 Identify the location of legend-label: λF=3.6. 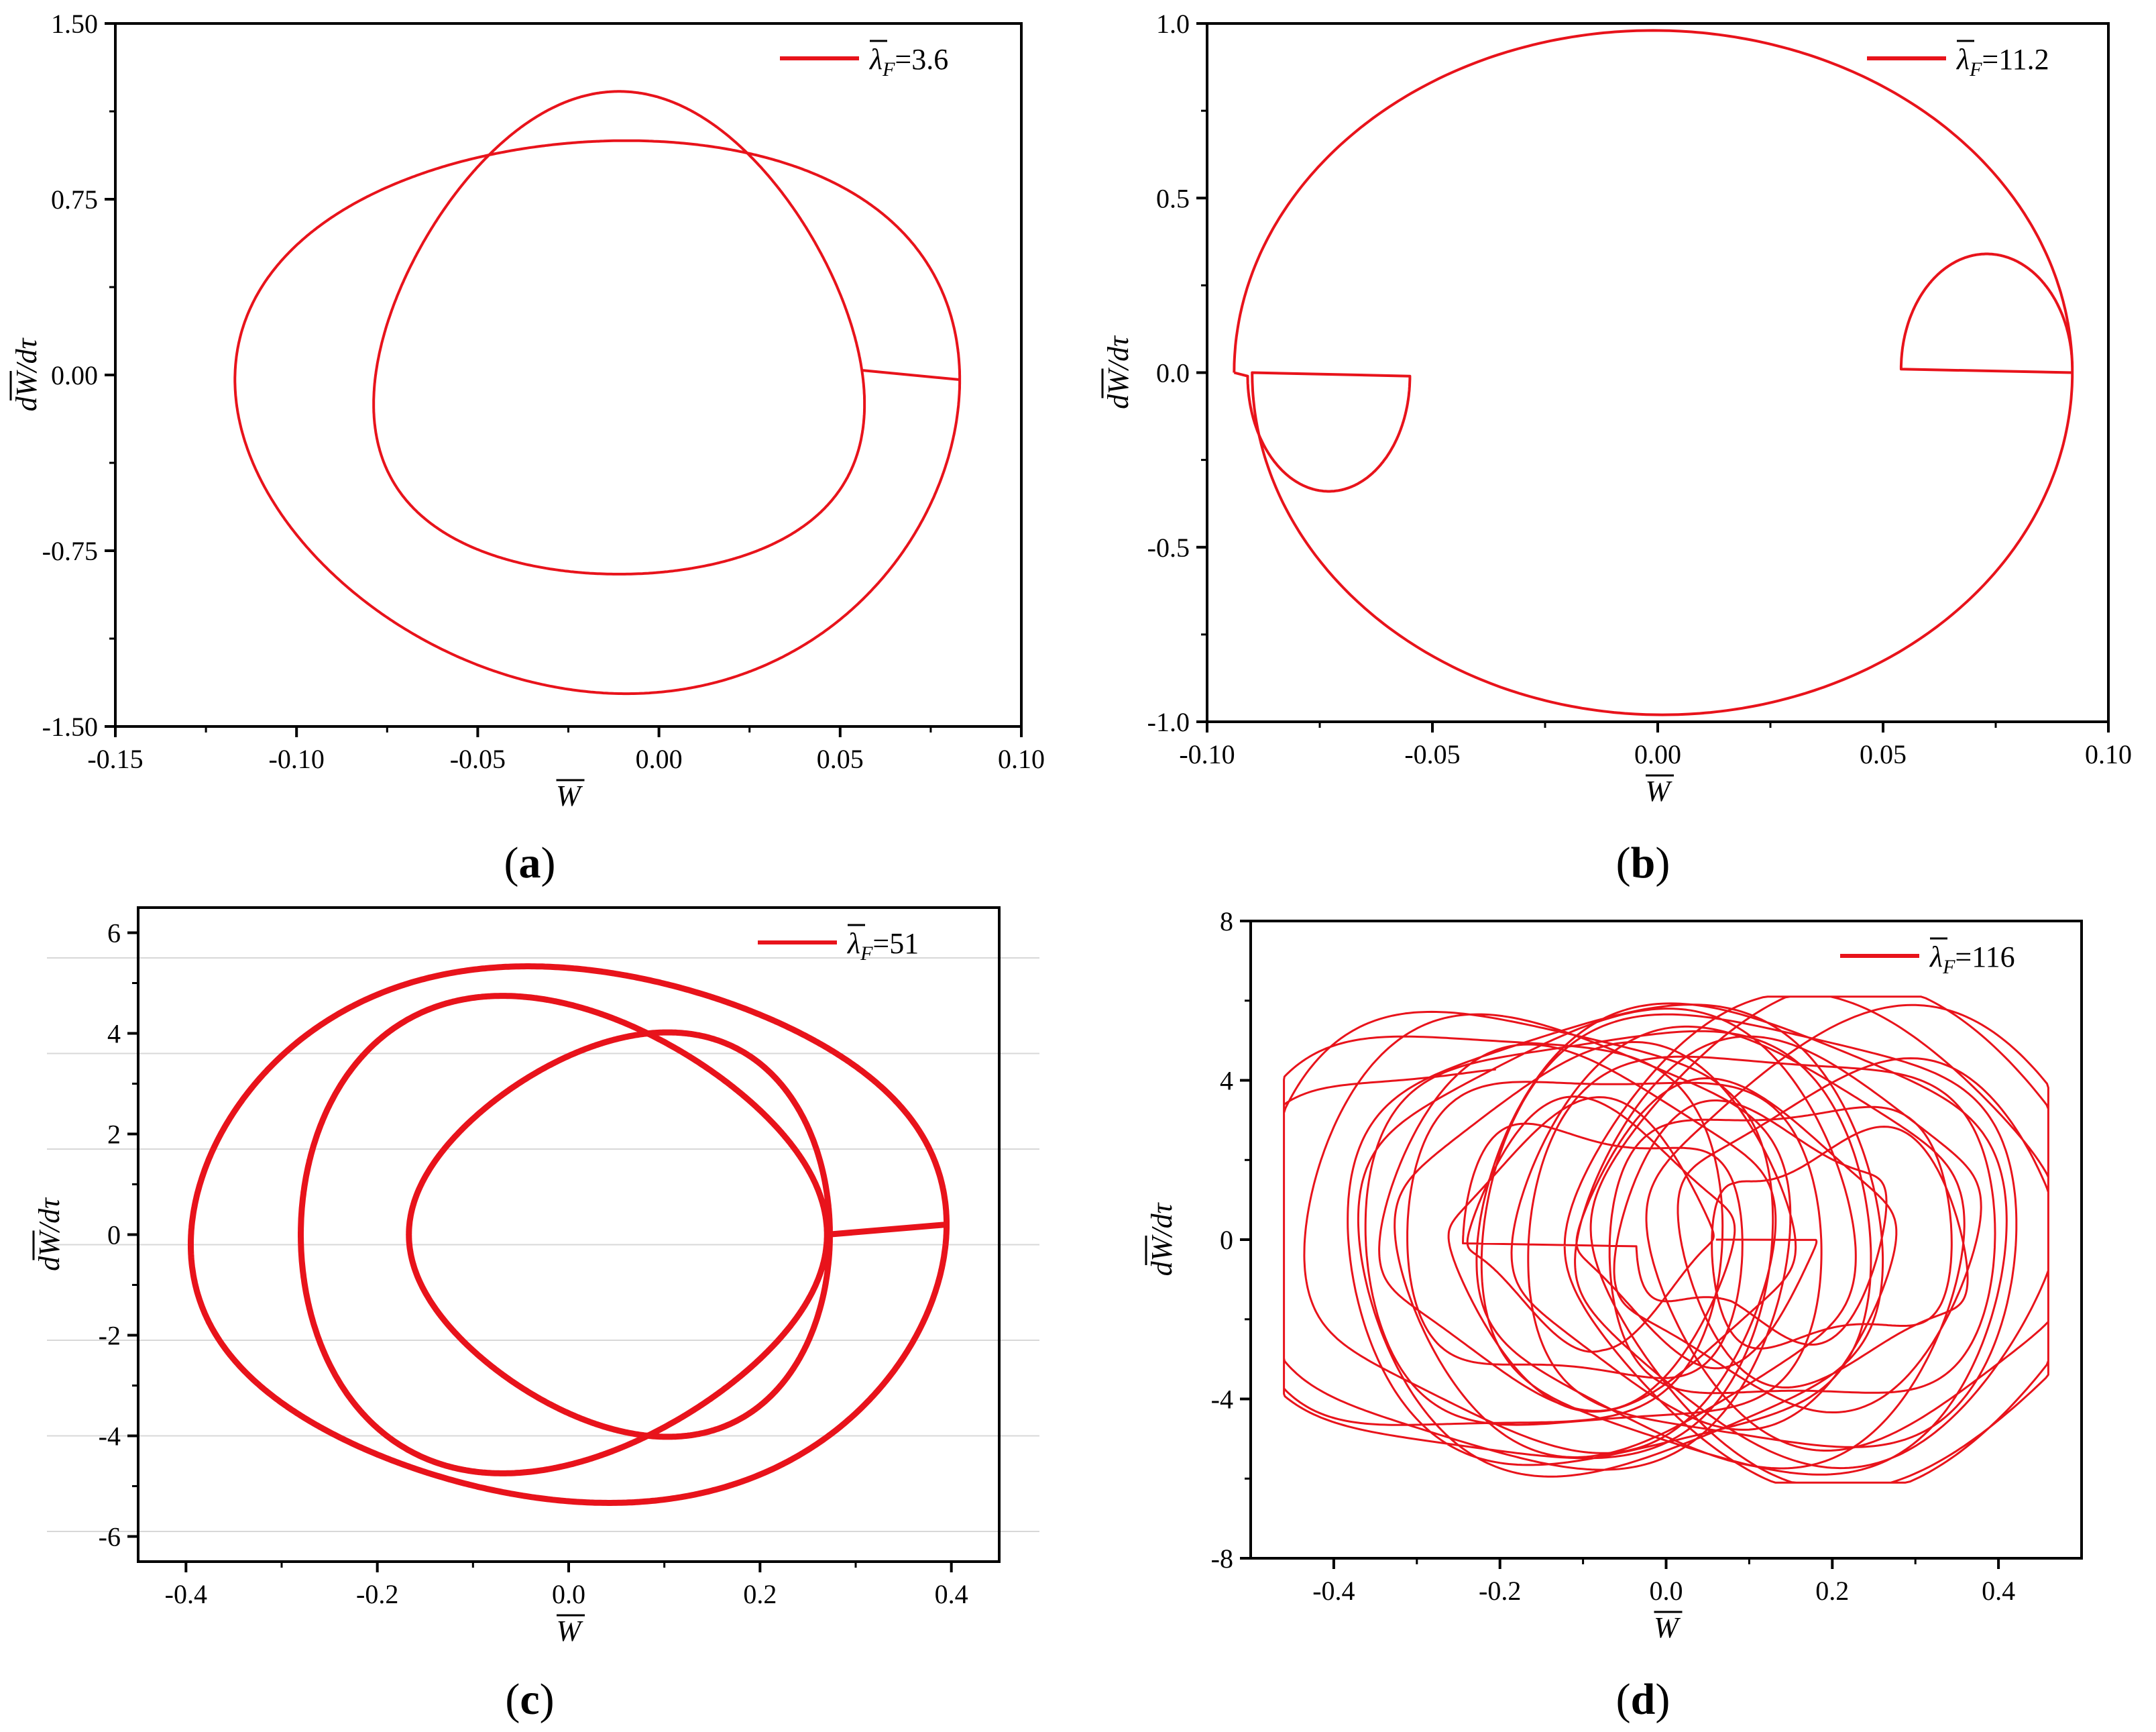
(908, 61).